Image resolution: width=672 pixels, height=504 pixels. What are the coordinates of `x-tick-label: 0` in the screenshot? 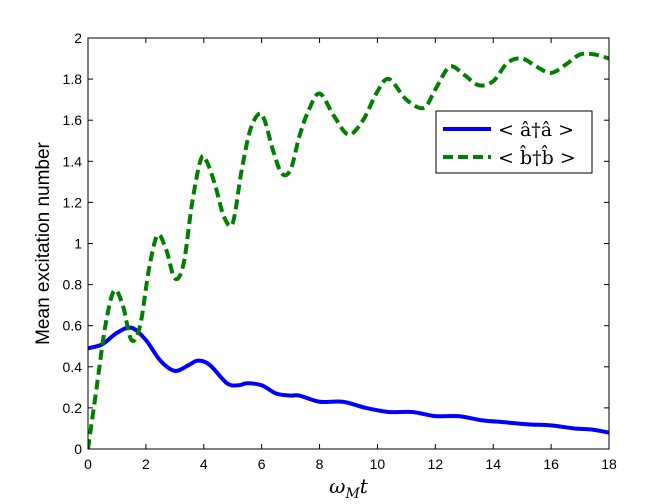 It's located at (88, 464).